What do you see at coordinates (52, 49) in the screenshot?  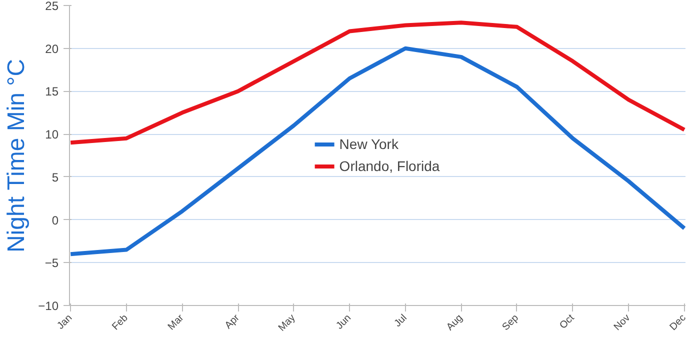 I see `y-tick-label: 20` at bounding box center [52, 49].